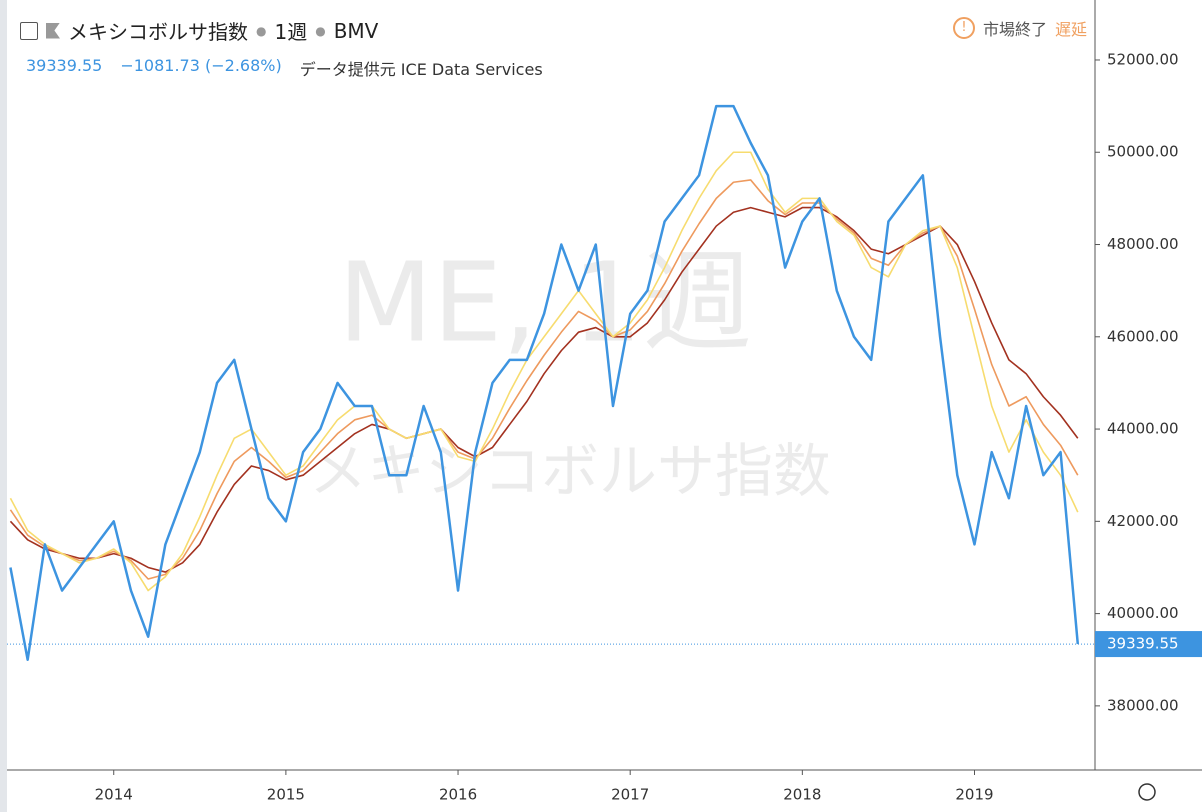 Image resolution: width=1202 pixels, height=812 pixels. I want to click on watermark: ME, 1週, so click(545, 302).